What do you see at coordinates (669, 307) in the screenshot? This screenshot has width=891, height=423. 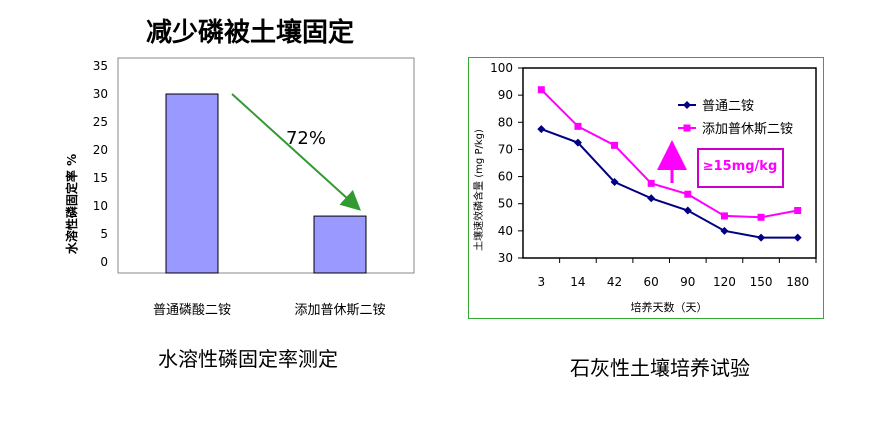 I see `x-axis-label: 培养天数（天）` at bounding box center [669, 307].